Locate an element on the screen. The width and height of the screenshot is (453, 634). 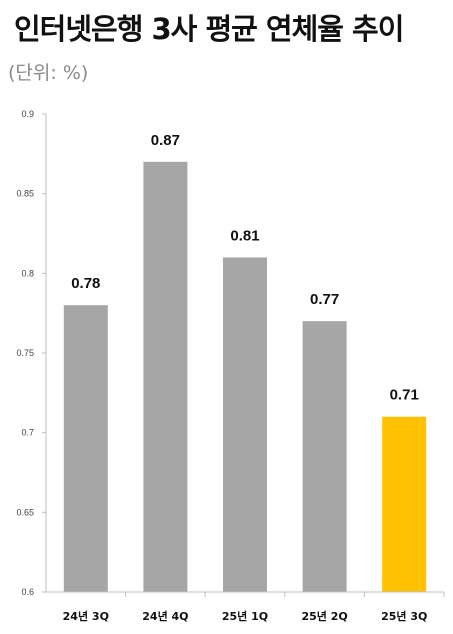
y-axis: 0.6 0.65 0.7 0.75 0.8 0.85 0.9 is located at coordinates (31, 353).